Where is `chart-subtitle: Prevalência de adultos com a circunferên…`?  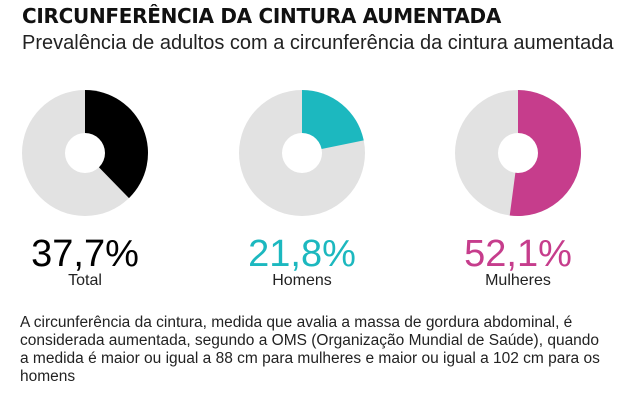 chart-subtitle: Prevalência de adultos com a circunferên… is located at coordinates (318, 43).